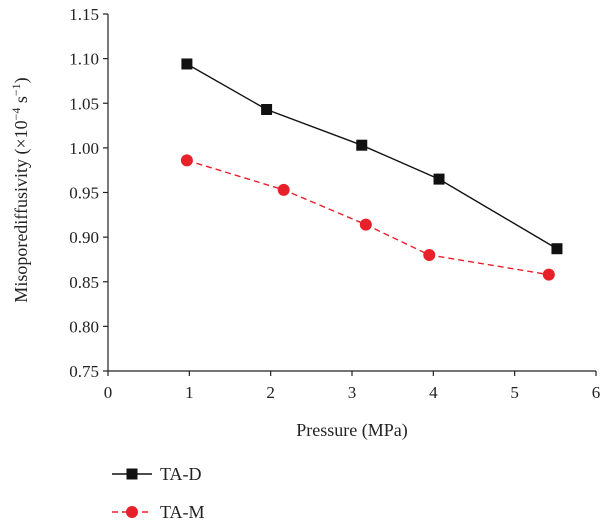 This screenshot has height=526, width=600. I want to click on x-tick-label: 4, so click(433, 392).